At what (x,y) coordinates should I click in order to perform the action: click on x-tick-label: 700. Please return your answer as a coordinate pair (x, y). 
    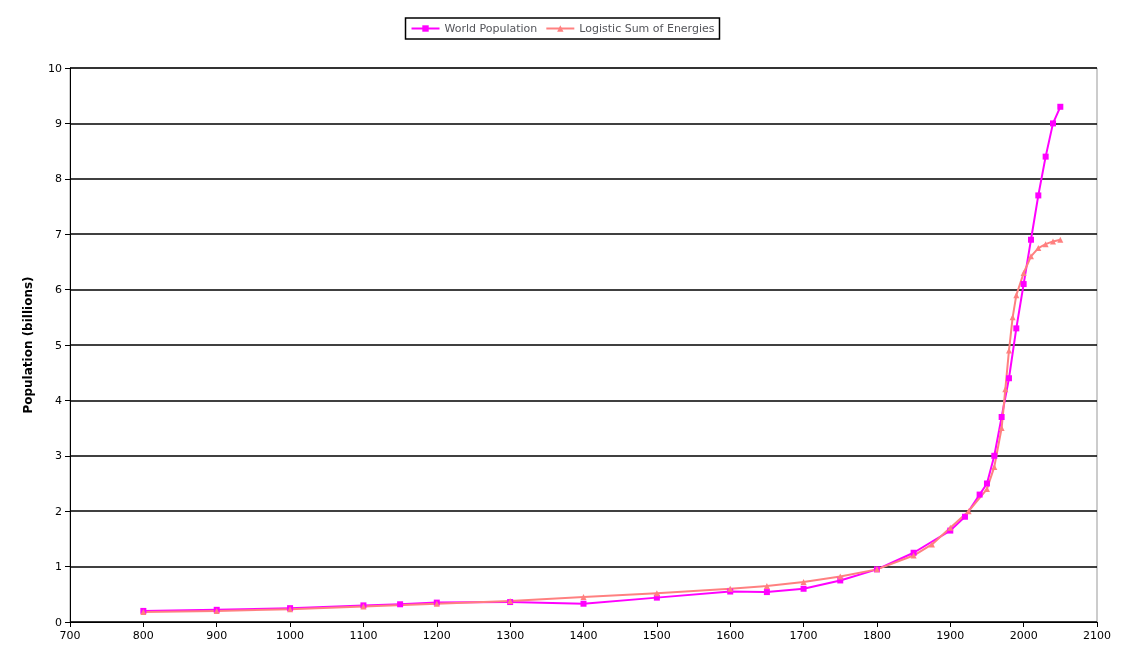
    Looking at the image, I should click on (70, 635).